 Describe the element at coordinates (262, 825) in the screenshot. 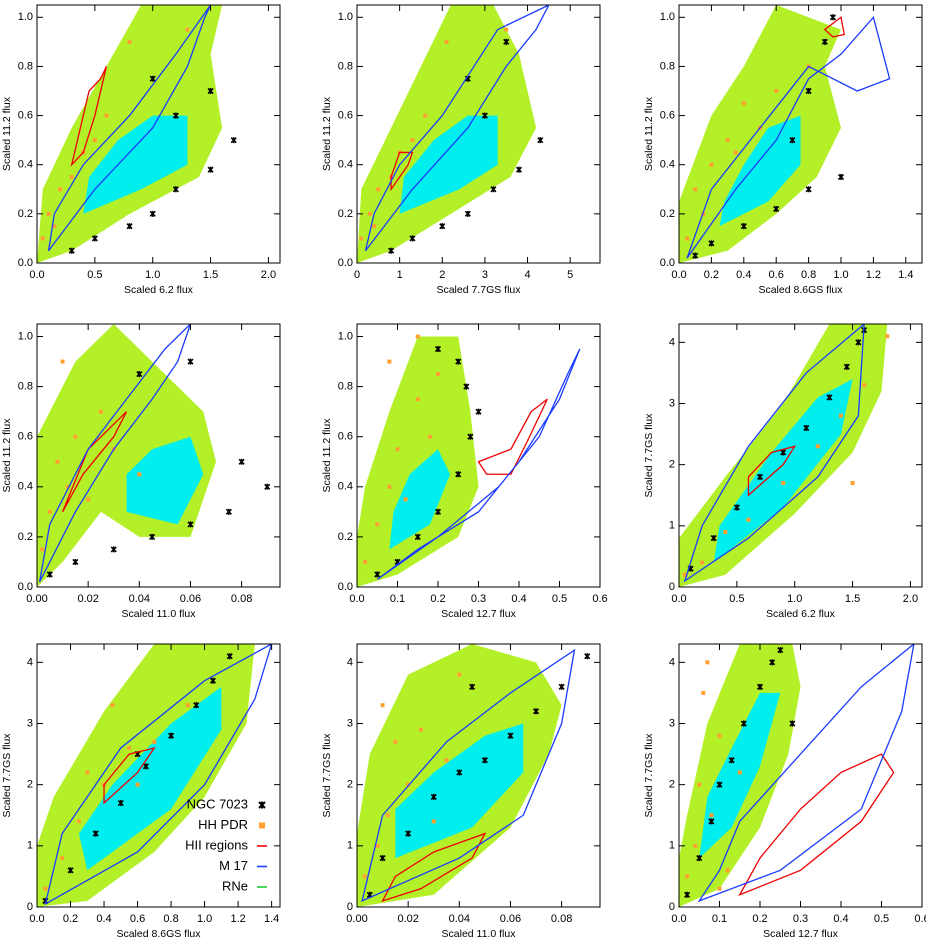

I see `legend-marker` at that location.